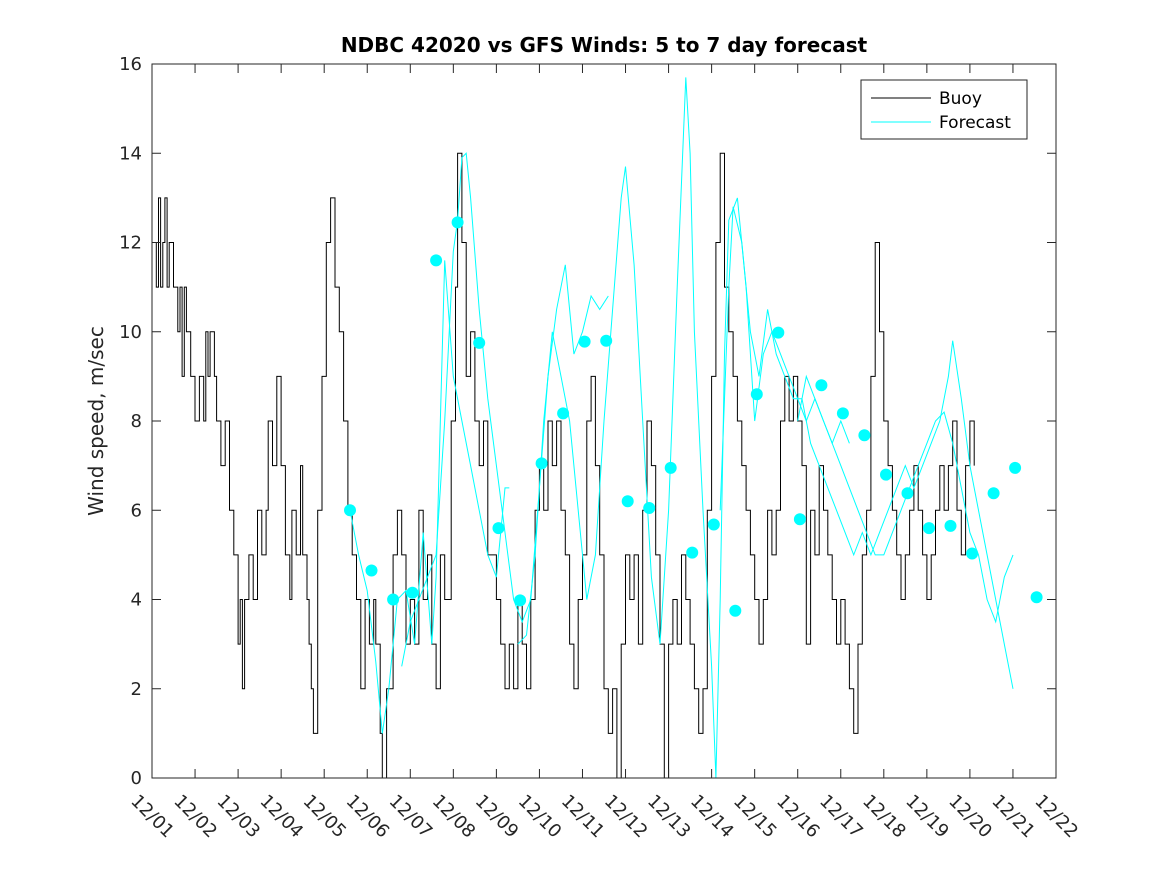  I want to click on y-tick-label: 8, so click(136, 421).